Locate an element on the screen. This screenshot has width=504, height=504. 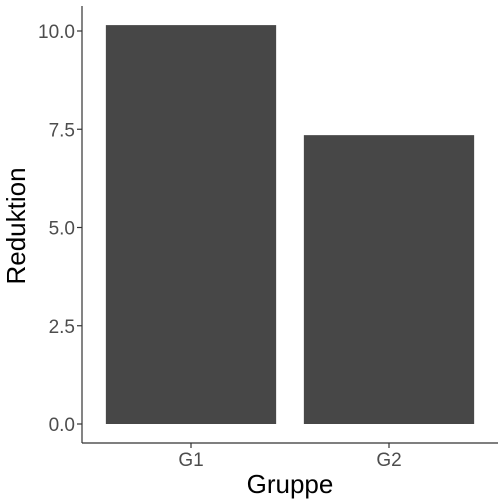
x-tick-label-g2: G2 is located at coordinates (388, 460).